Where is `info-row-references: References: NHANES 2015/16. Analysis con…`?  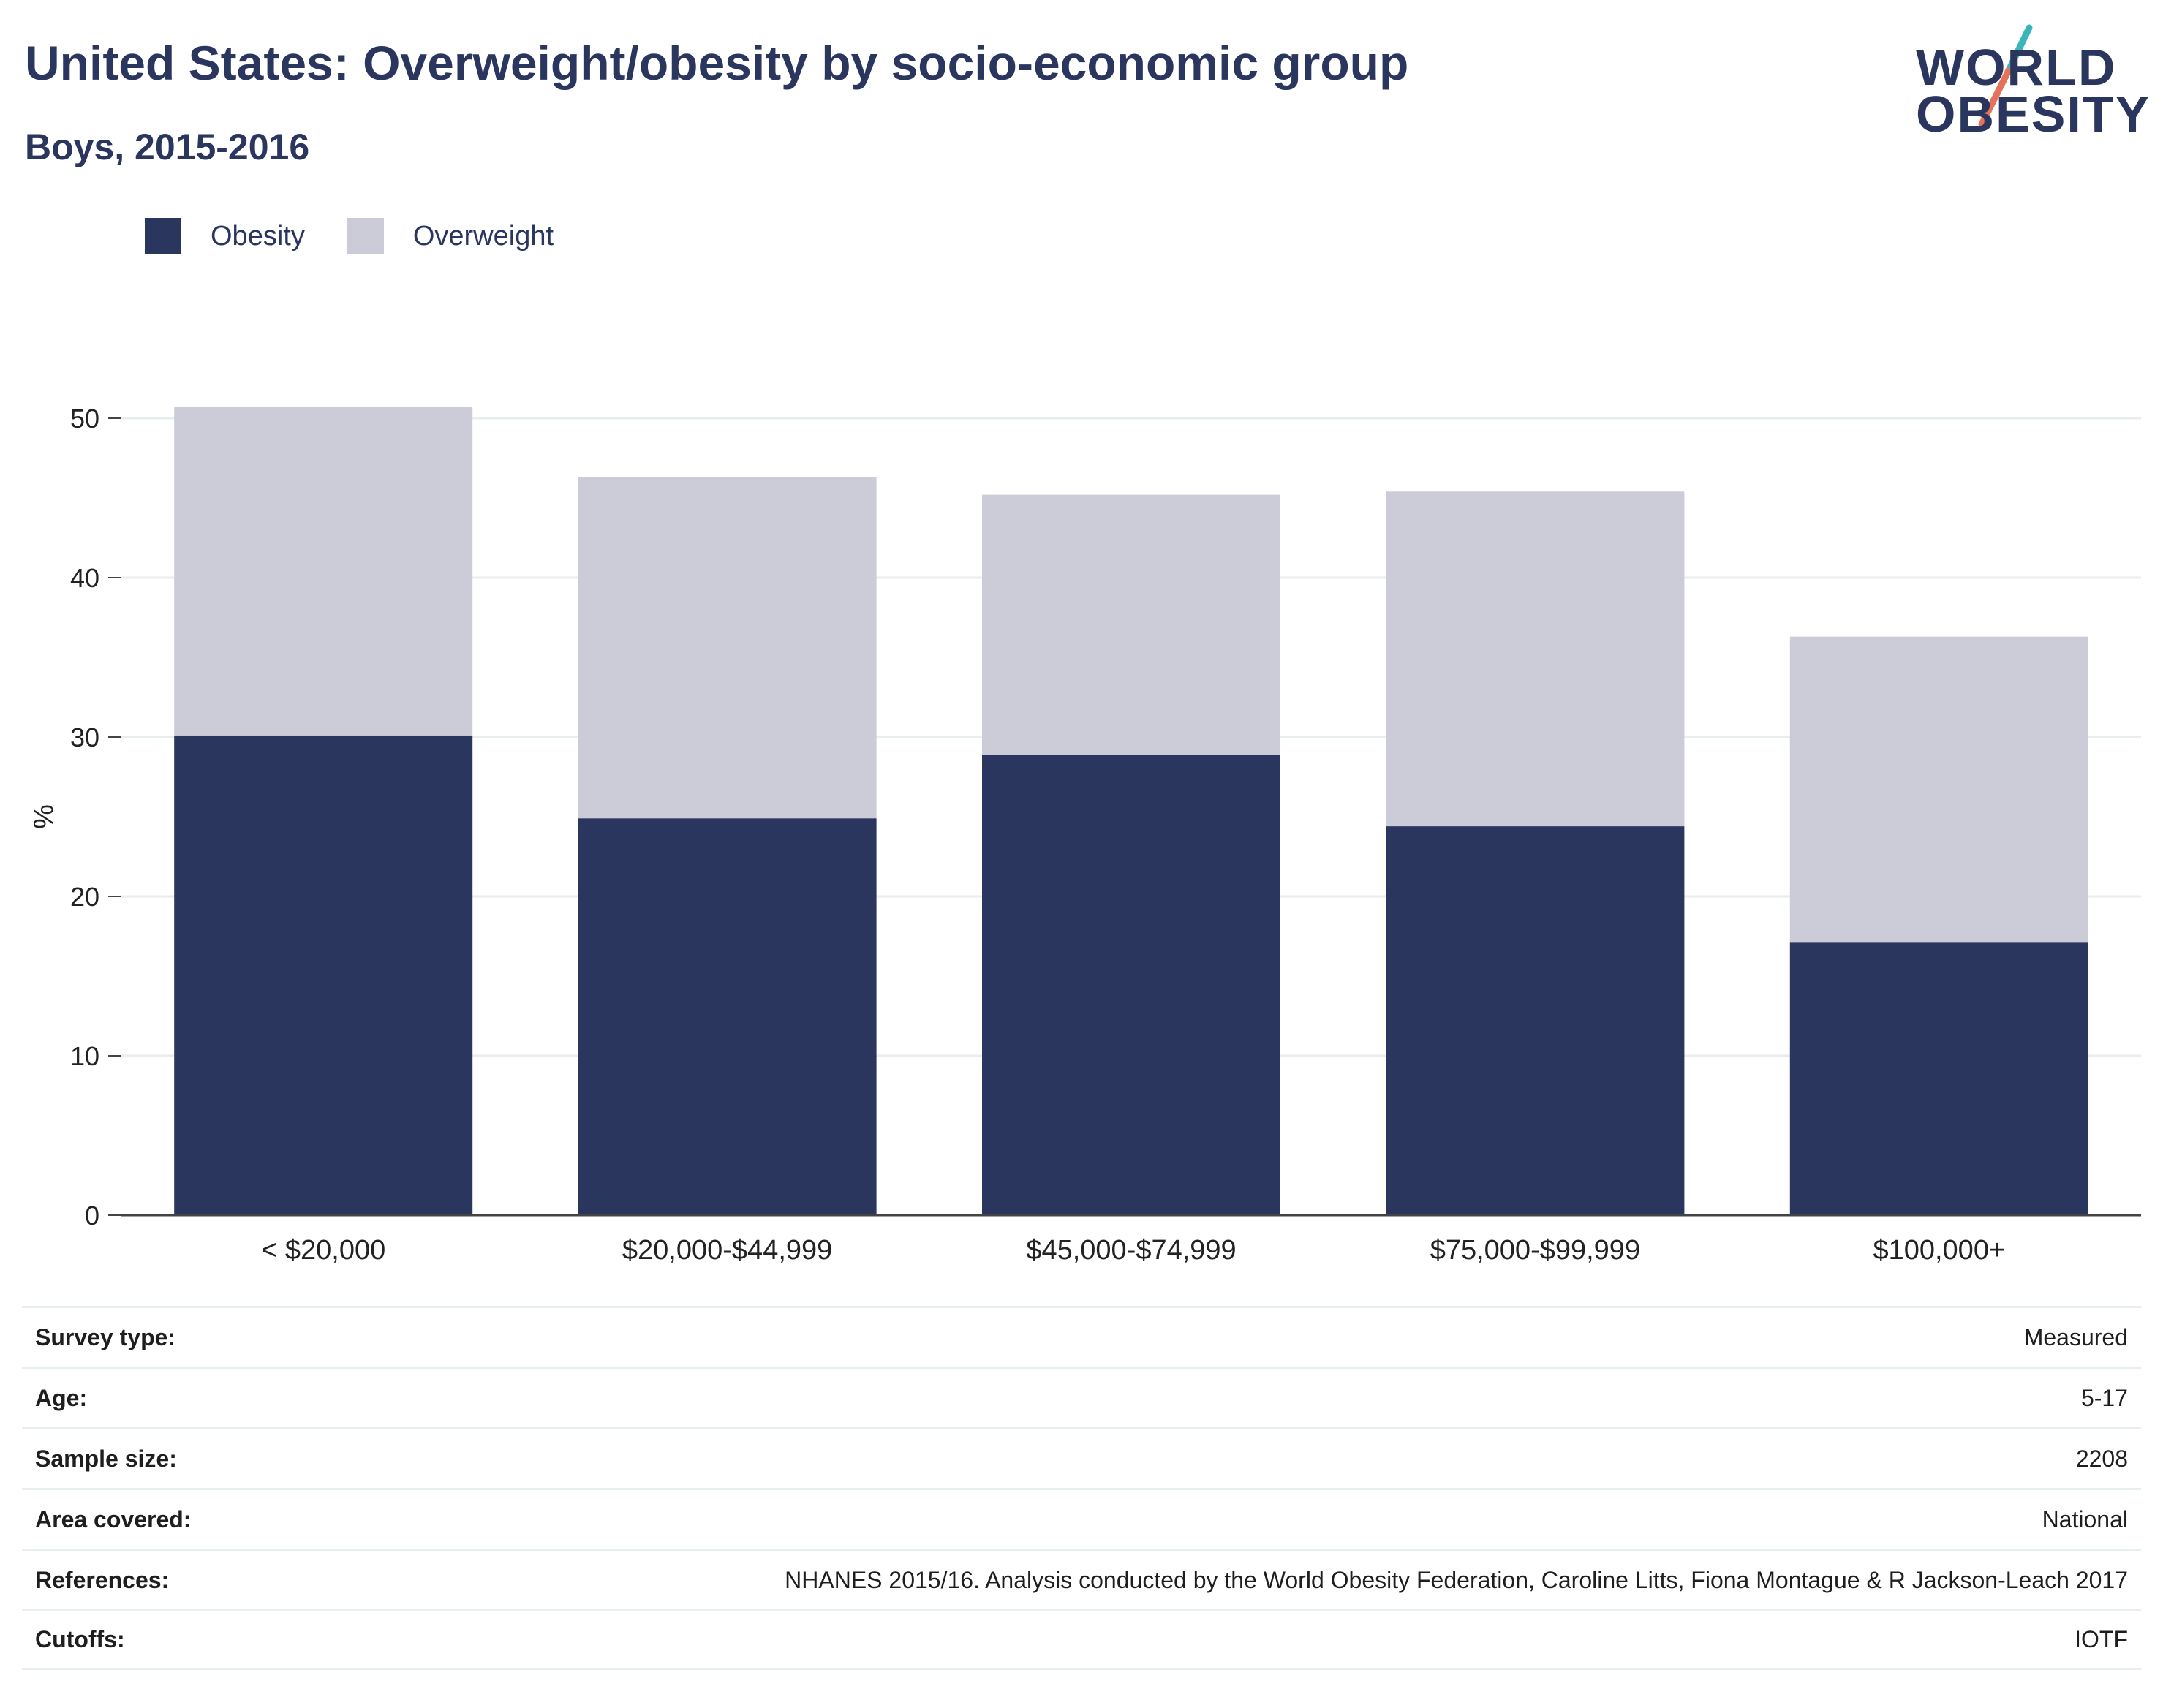
info-row-references: References: NHANES 2015/16. Analysis con… is located at coordinates (1081, 1579).